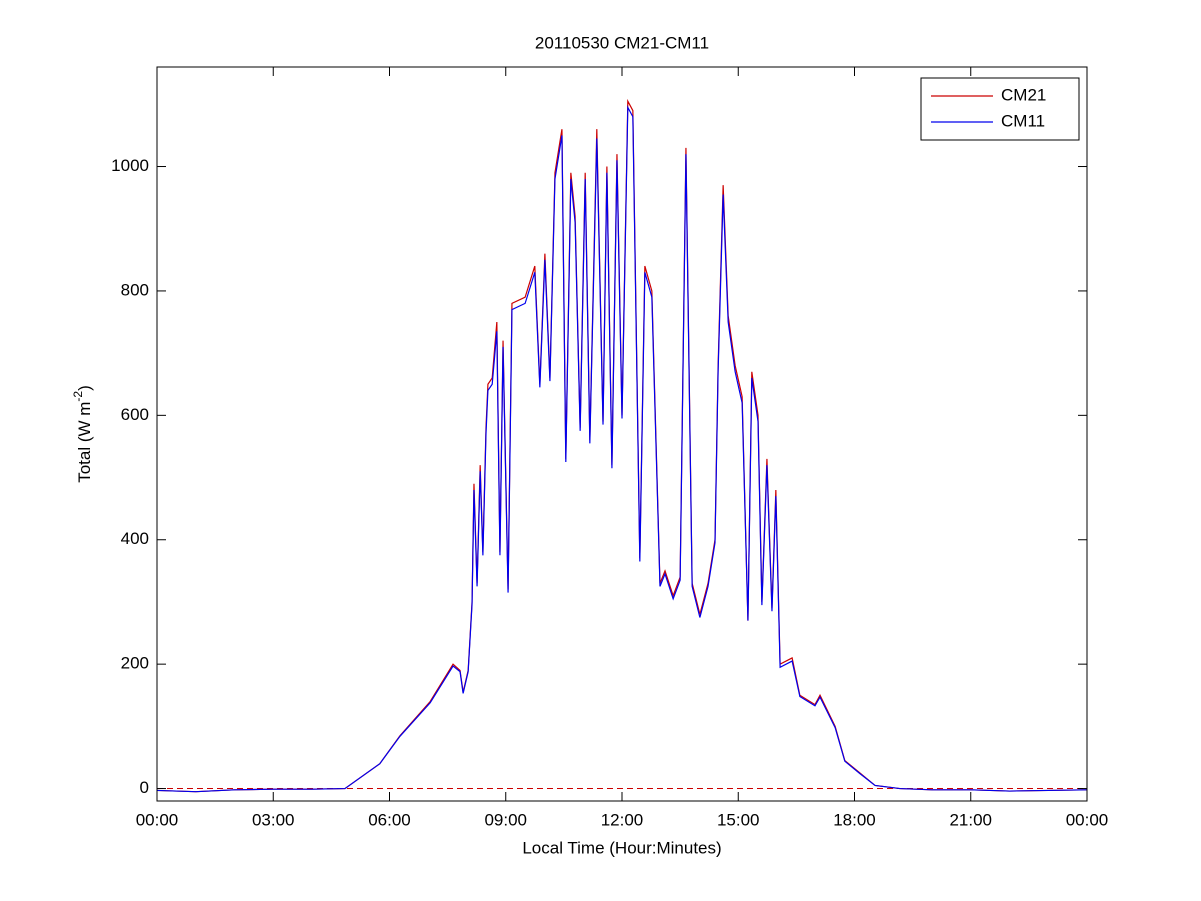  What do you see at coordinates (854, 819) in the screenshot?
I see `x-tick-label: 18:00` at bounding box center [854, 819].